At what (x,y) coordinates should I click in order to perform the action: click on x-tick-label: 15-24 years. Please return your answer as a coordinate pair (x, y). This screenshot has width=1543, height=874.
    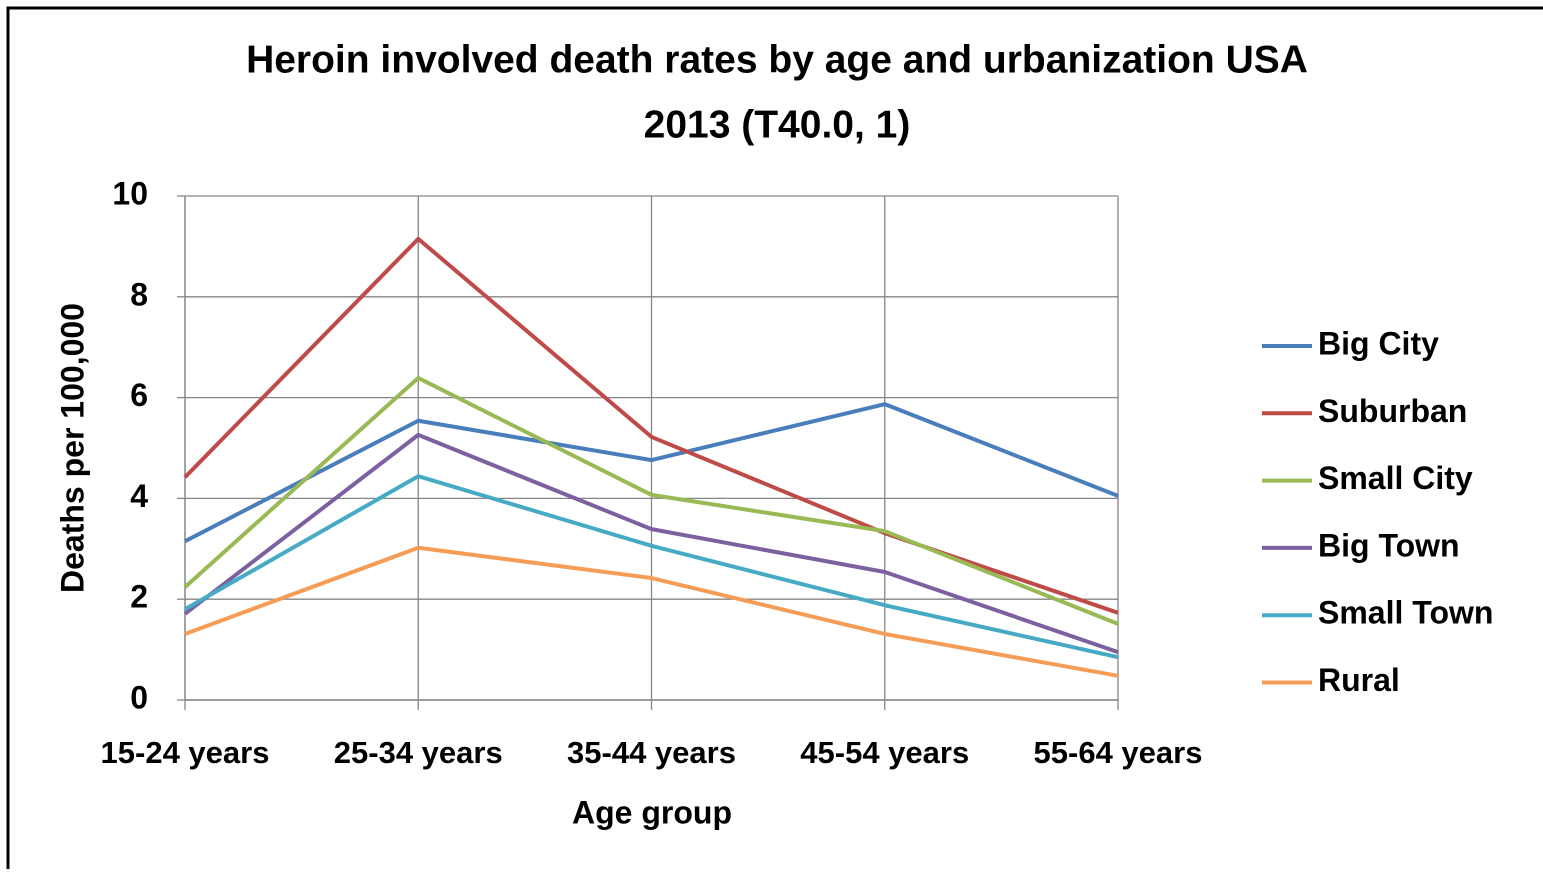
    Looking at the image, I should click on (185, 752).